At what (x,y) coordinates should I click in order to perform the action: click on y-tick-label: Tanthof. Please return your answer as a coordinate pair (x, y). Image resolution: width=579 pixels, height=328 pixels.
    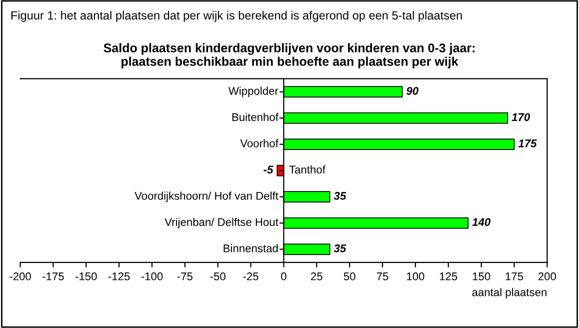
    Looking at the image, I should click on (307, 169).